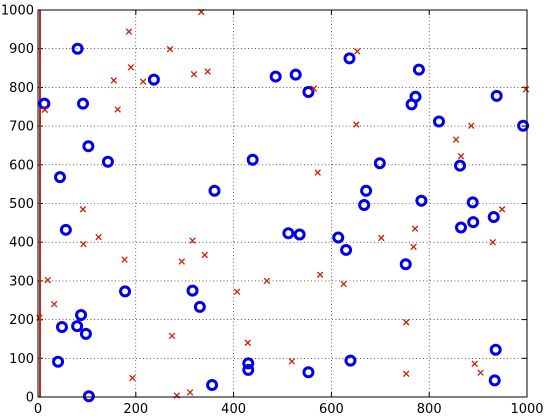 The image size is (550, 420). I want to click on y-tick-label: 300, so click(21, 281).